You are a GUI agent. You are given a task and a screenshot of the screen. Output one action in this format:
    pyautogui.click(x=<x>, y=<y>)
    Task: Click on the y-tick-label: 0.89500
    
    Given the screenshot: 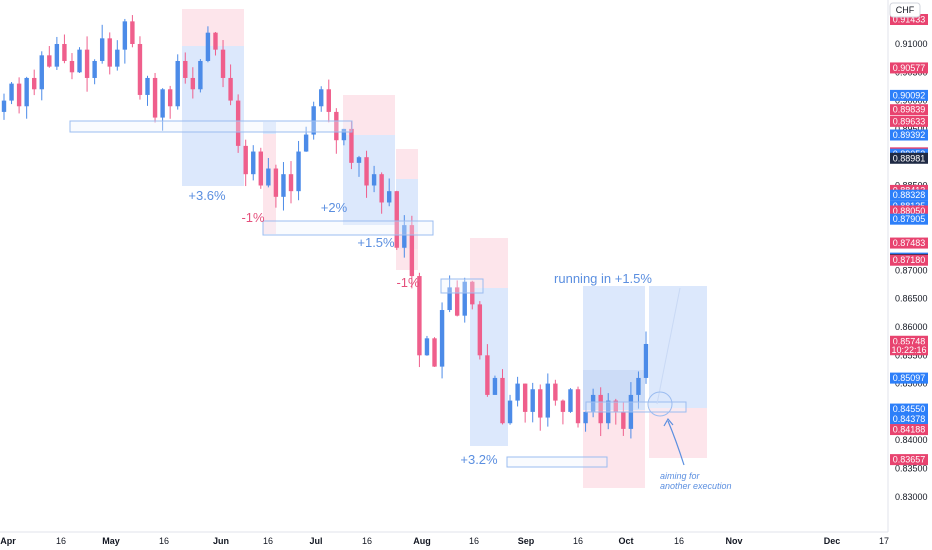 What is the action you would take?
    pyautogui.click(x=911, y=129)
    